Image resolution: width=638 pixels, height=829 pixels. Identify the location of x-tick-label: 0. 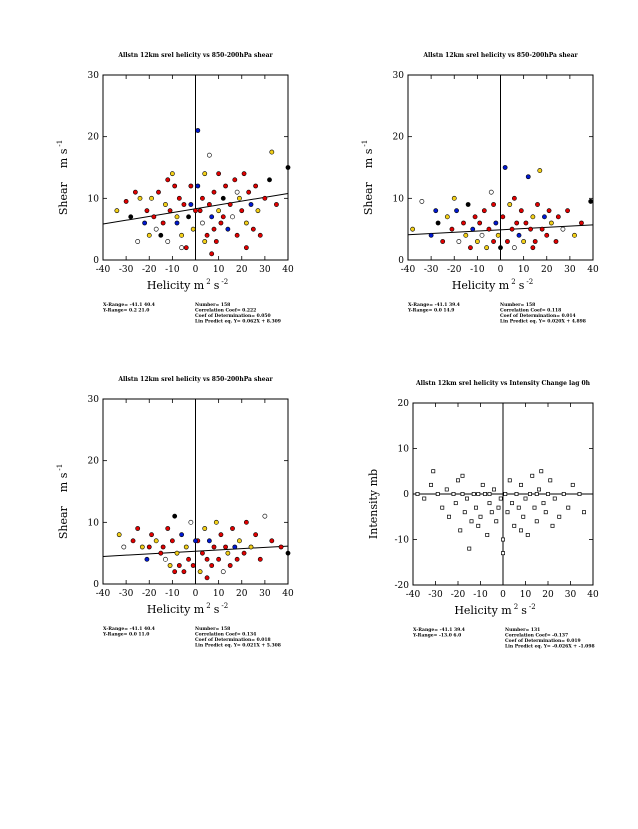
(196, 270).